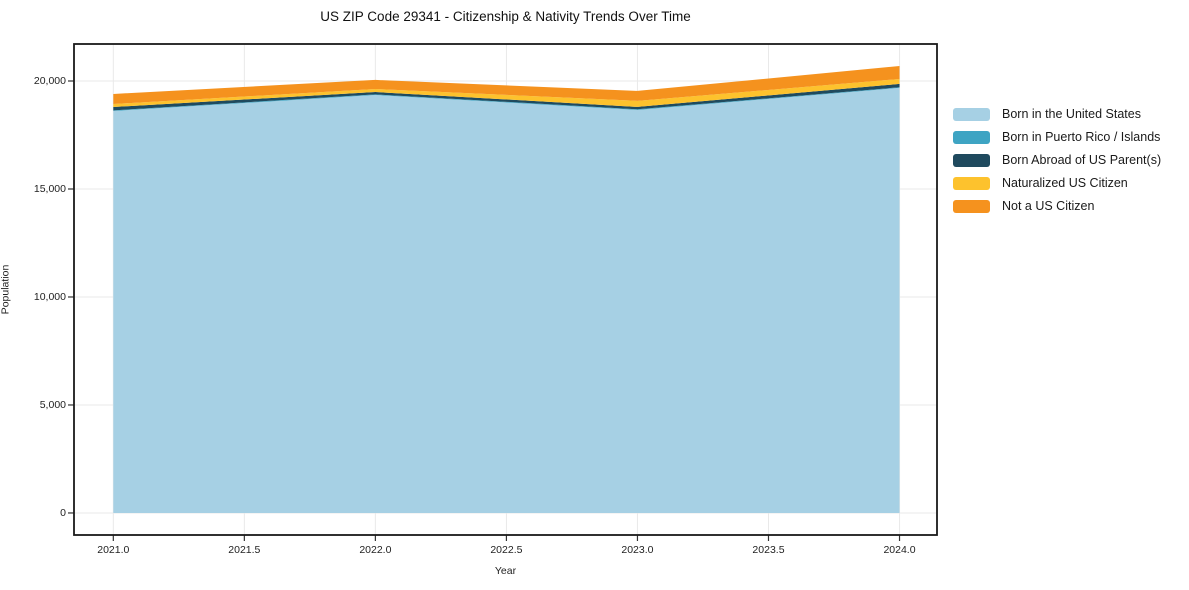 This screenshot has height=590, width=1189. What do you see at coordinates (506, 550) in the screenshot?
I see `x-tick-label: 2022.5` at bounding box center [506, 550].